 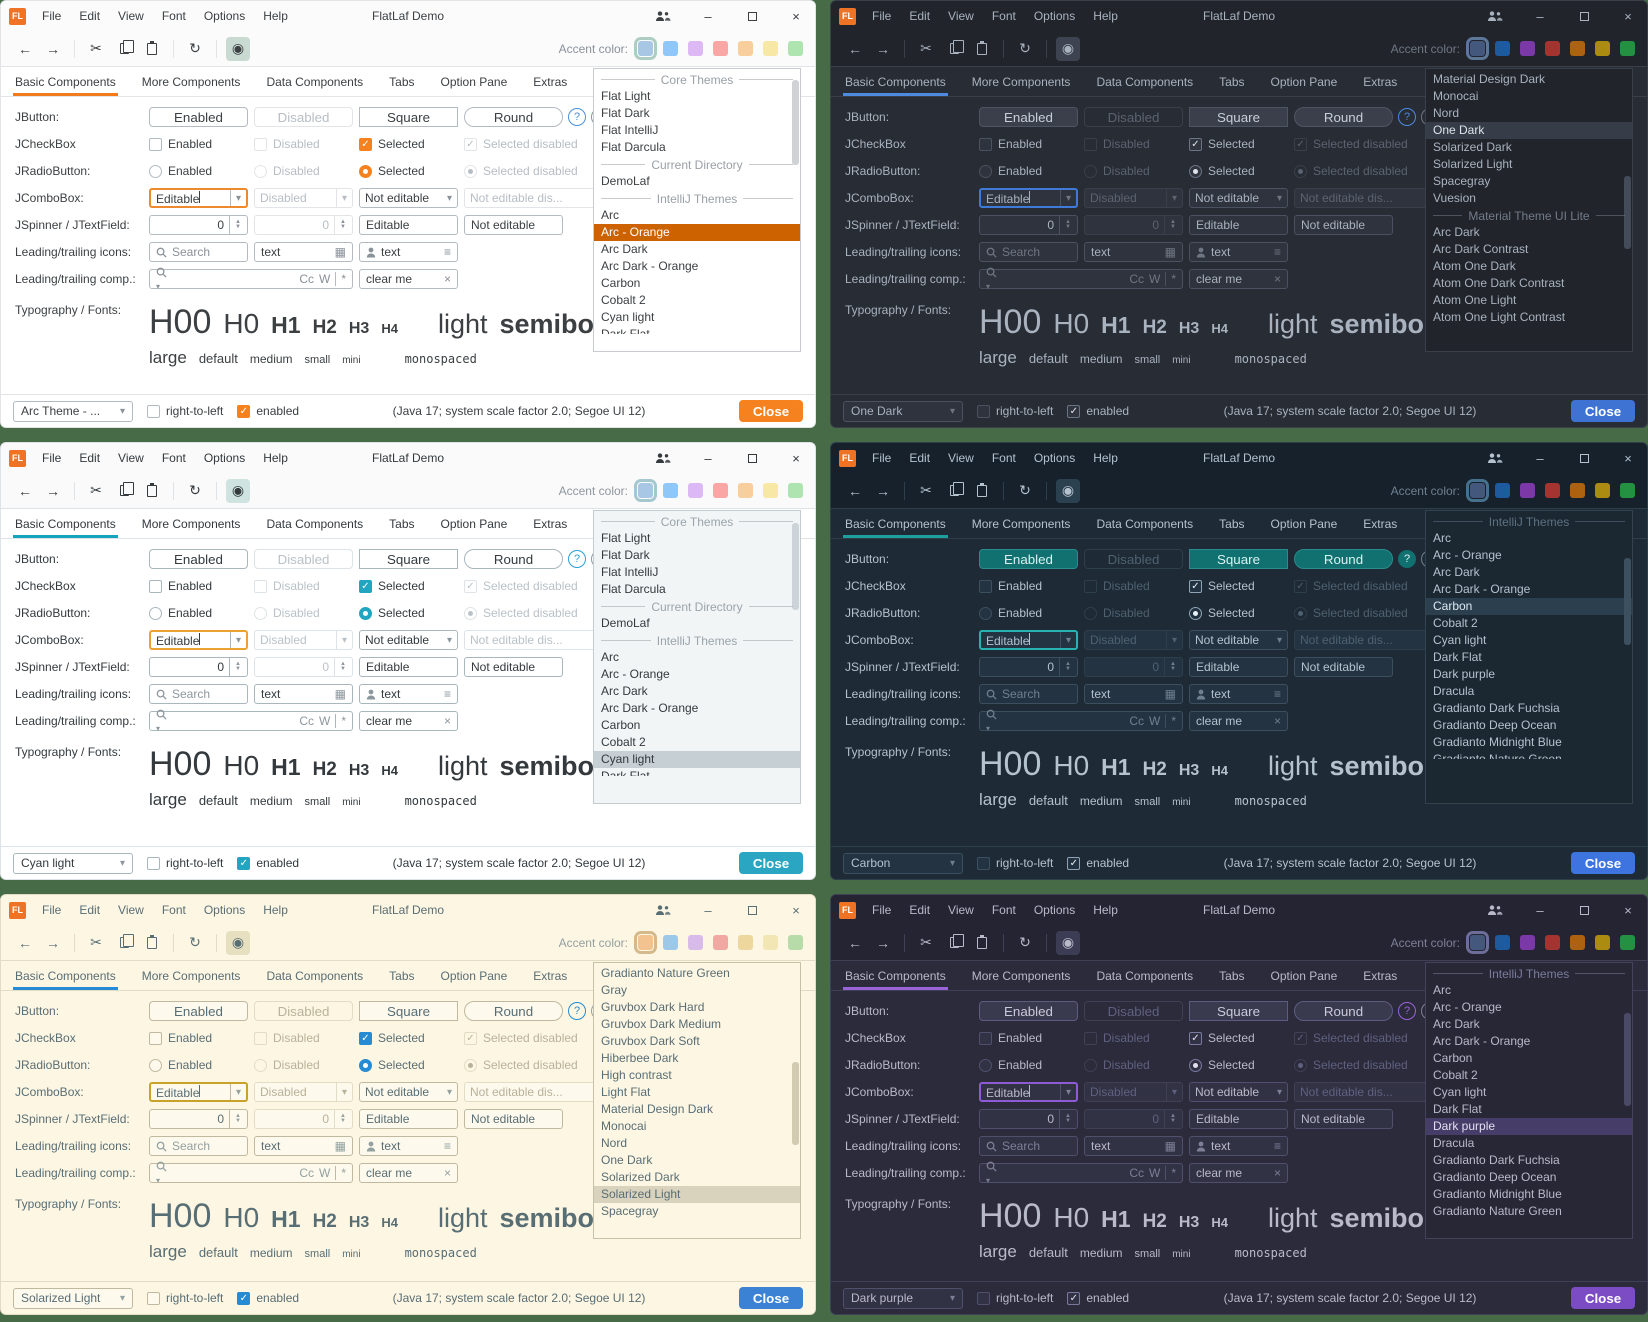 I want to click on forward-icon: →, so click(x=53, y=48).